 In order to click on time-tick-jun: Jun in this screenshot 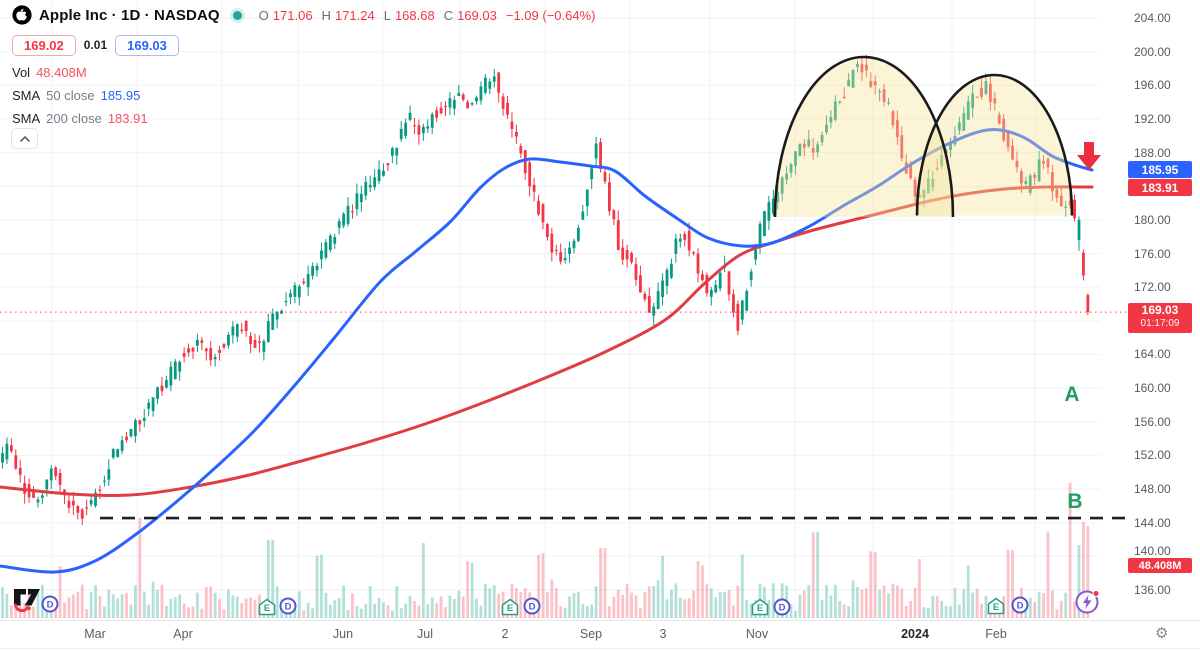, I will do `click(343, 634)`.